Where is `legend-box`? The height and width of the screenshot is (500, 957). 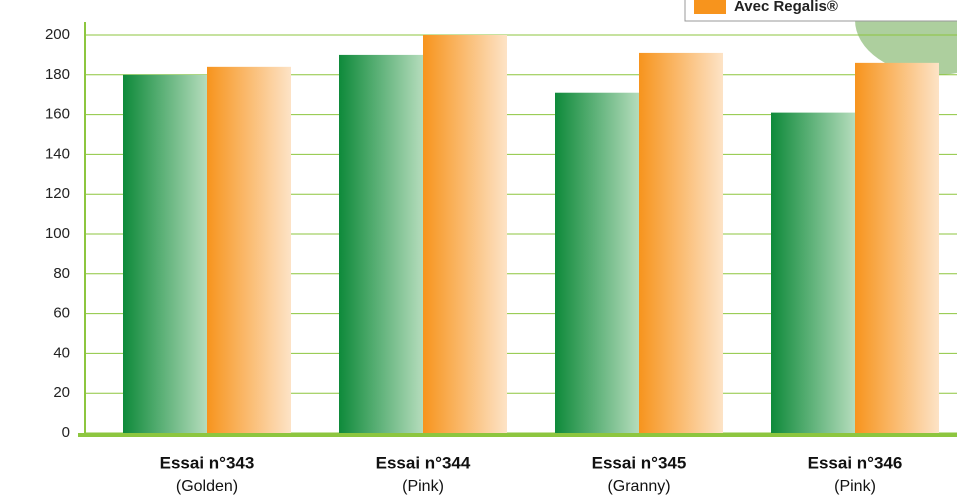
legend-box is located at coordinates (820, 11).